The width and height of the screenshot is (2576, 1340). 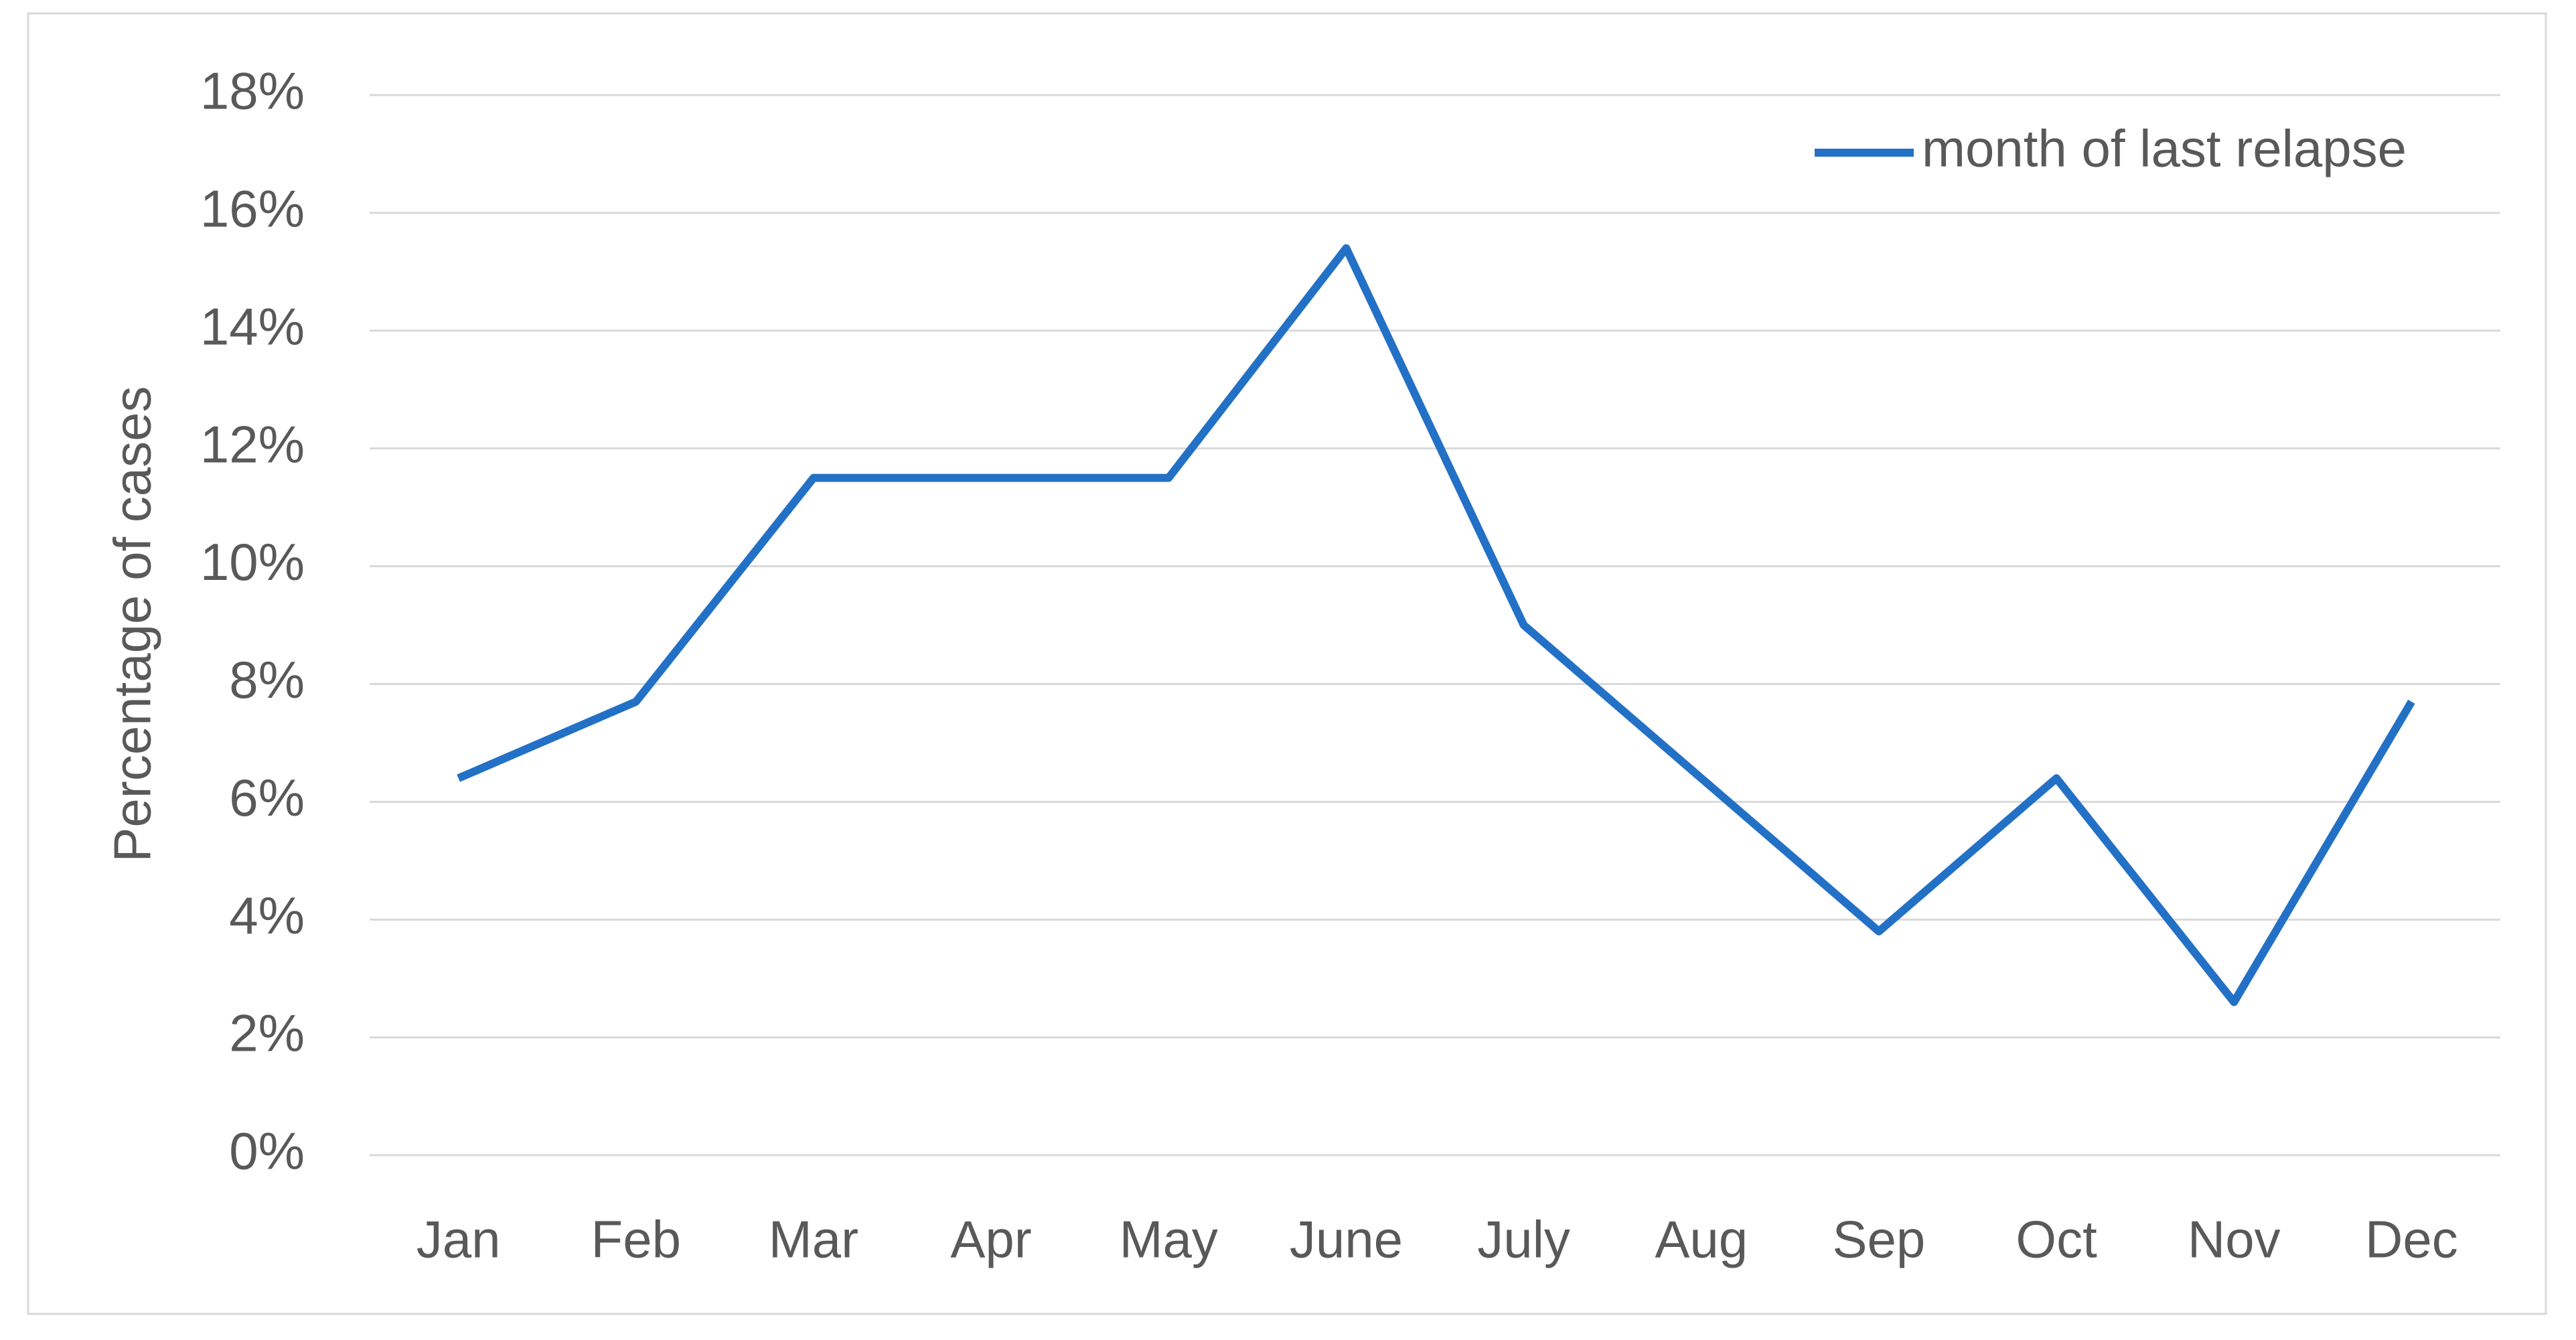 What do you see at coordinates (2164, 149) in the screenshot?
I see `legend-label: month of last relapse` at bounding box center [2164, 149].